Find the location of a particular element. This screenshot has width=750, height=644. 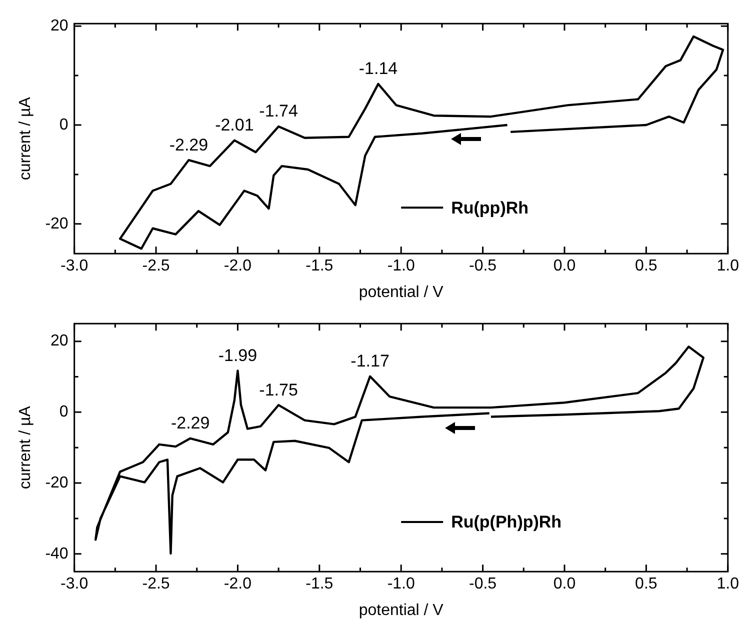

annotation: -1.17 is located at coordinates (370, 361).